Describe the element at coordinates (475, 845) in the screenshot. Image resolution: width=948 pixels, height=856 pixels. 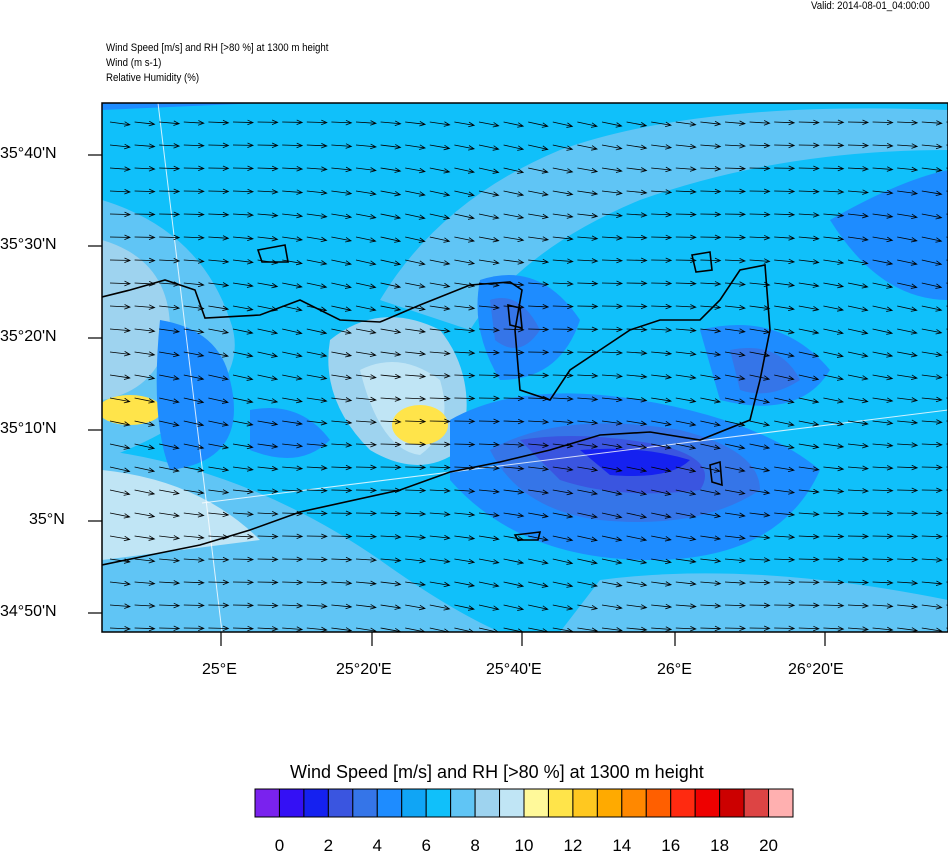
I see `colorbar-label: 8` at that location.